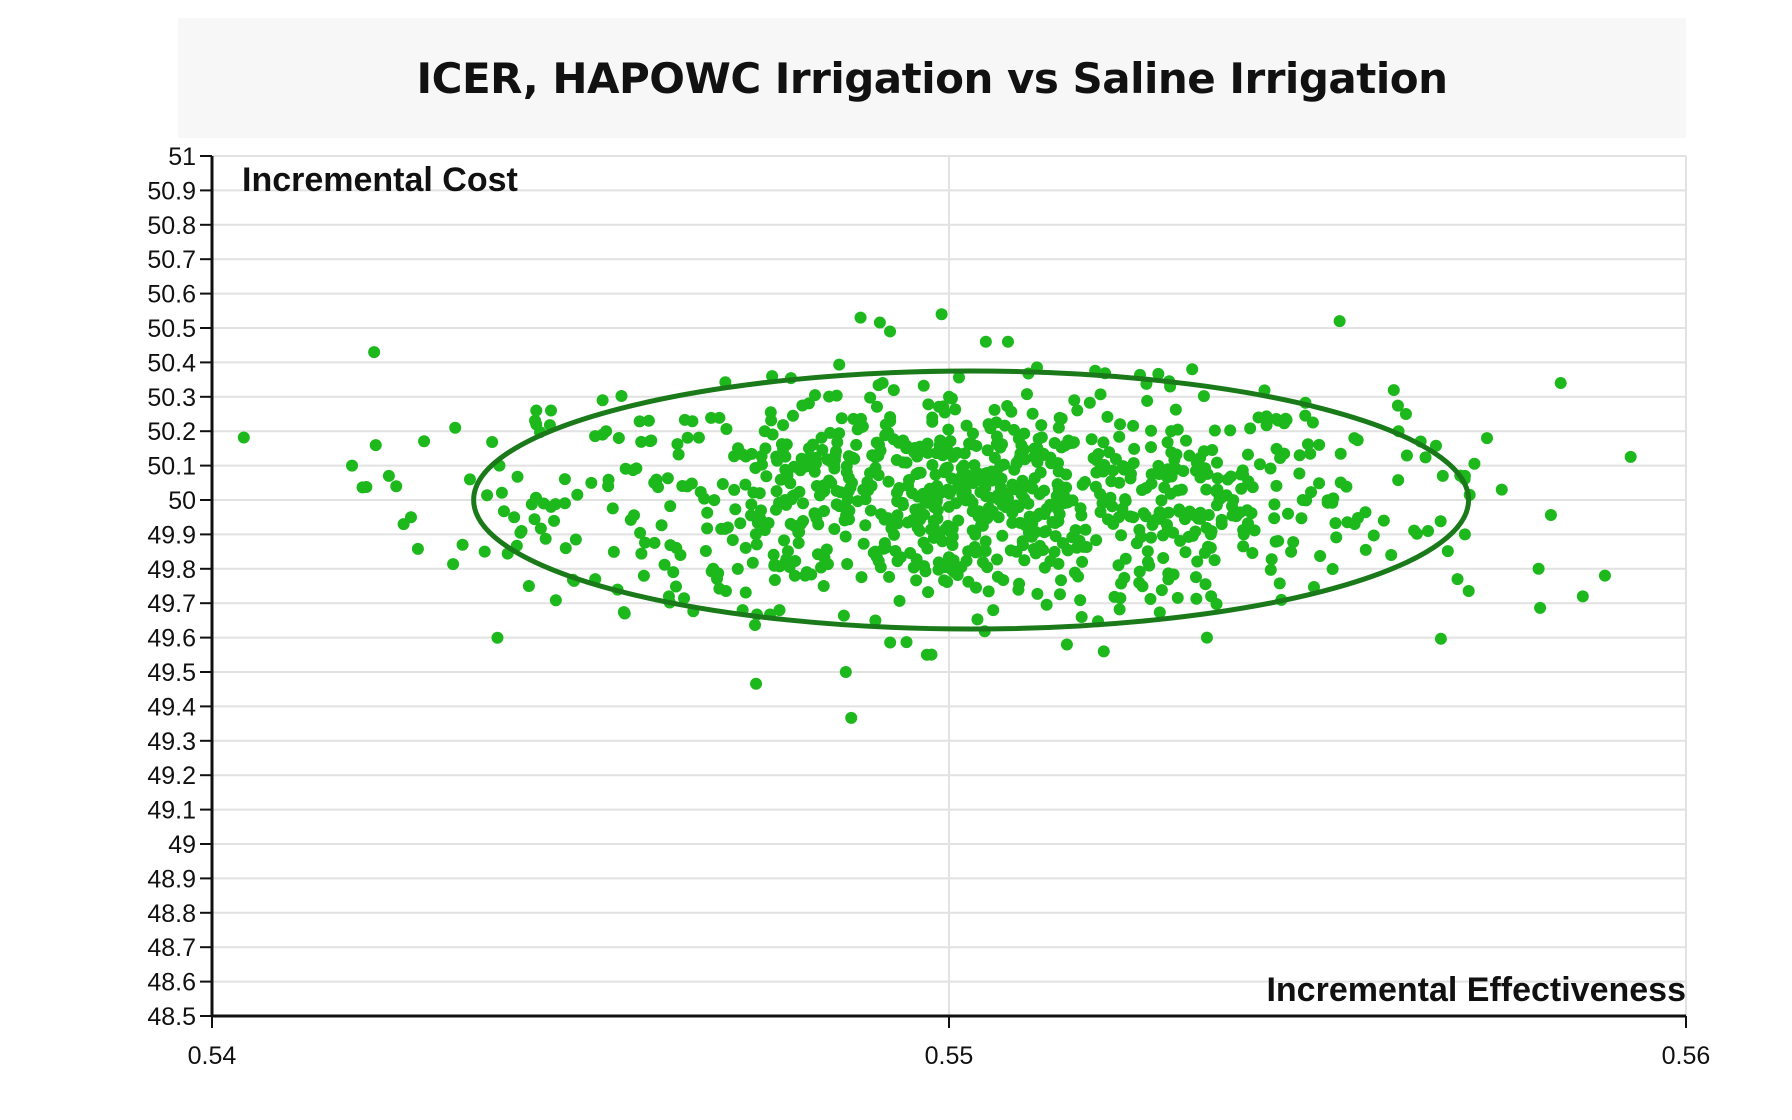 The width and height of the screenshot is (1792, 1120). I want to click on y-tick-label: 49.4, so click(171, 707).